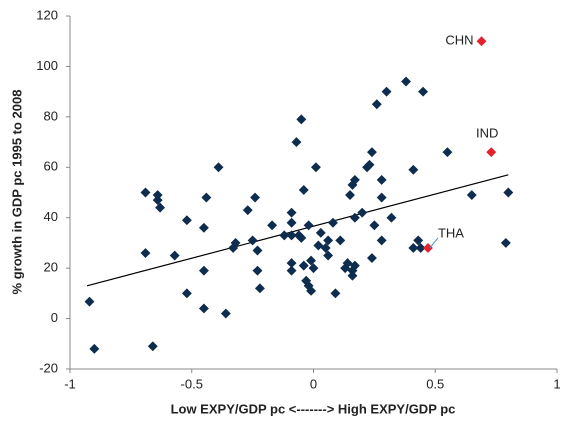 This screenshot has height=424, width=562. What do you see at coordinates (51, 267) in the screenshot?
I see `y-tick-label: 20` at bounding box center [51, 267].